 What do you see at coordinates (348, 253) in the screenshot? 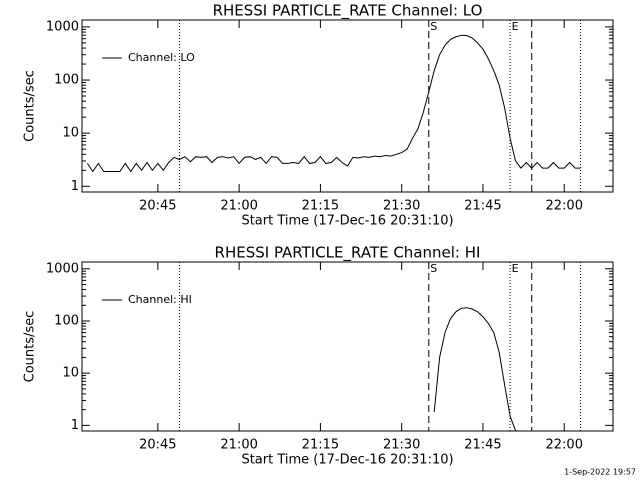
I see `chart-title: RHESSI PARTICLE_RATE Channel: HI` at bounding box center [348, 253].